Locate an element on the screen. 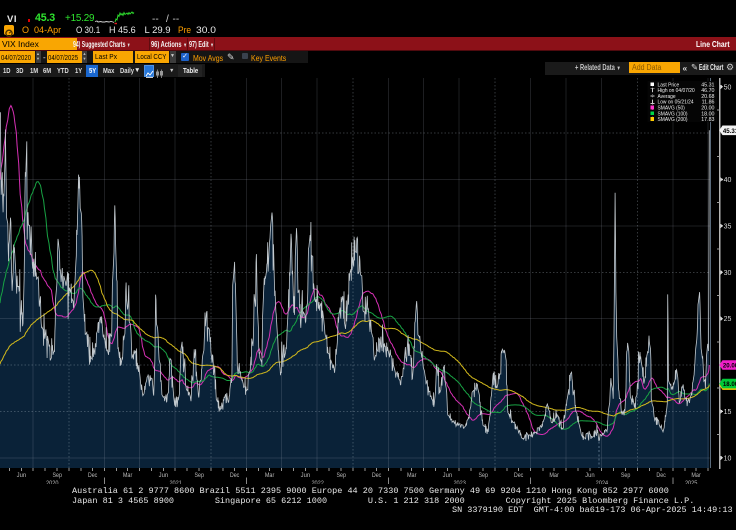 The image size is (736, 530). svg-text: 2024 is located at coordinates (602, 482).